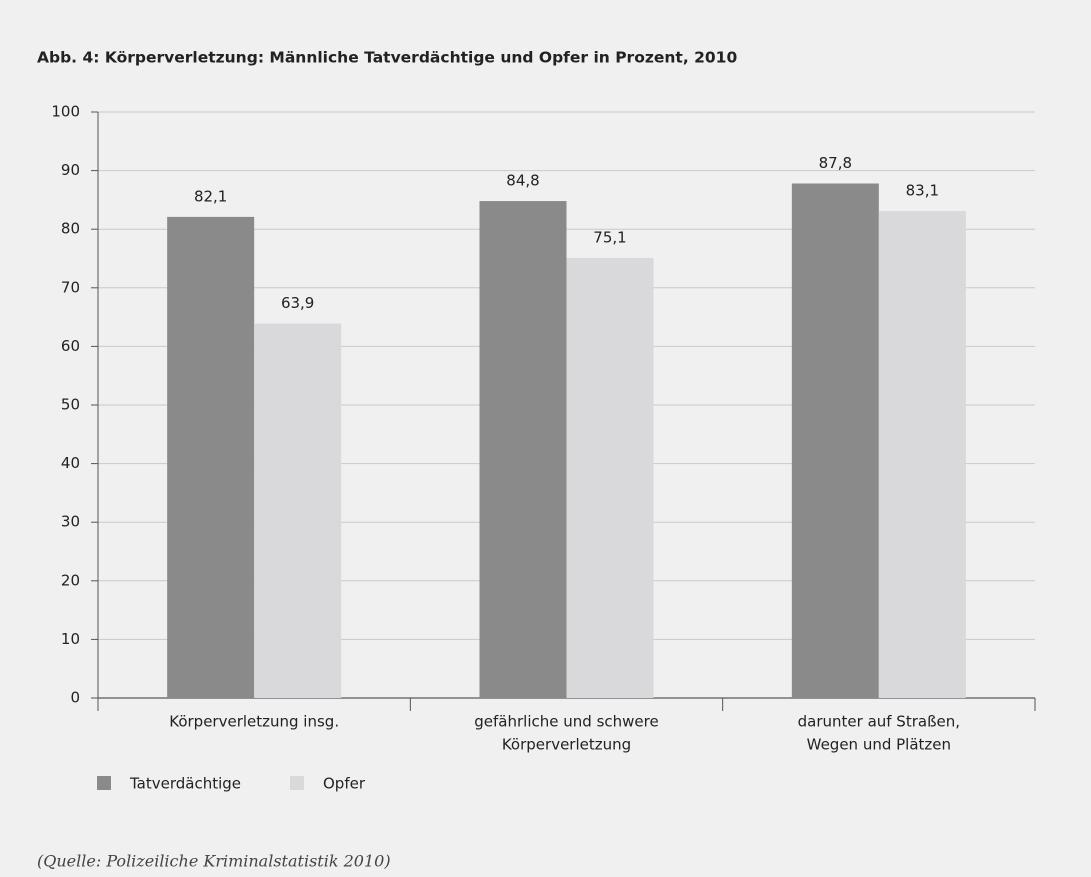 The height and width of the screenshot is (877, 1091). Describe the element at coordinates (566, 722) in the screenshot. I see `x-tick-label: gefährliche und schwere` at that location.